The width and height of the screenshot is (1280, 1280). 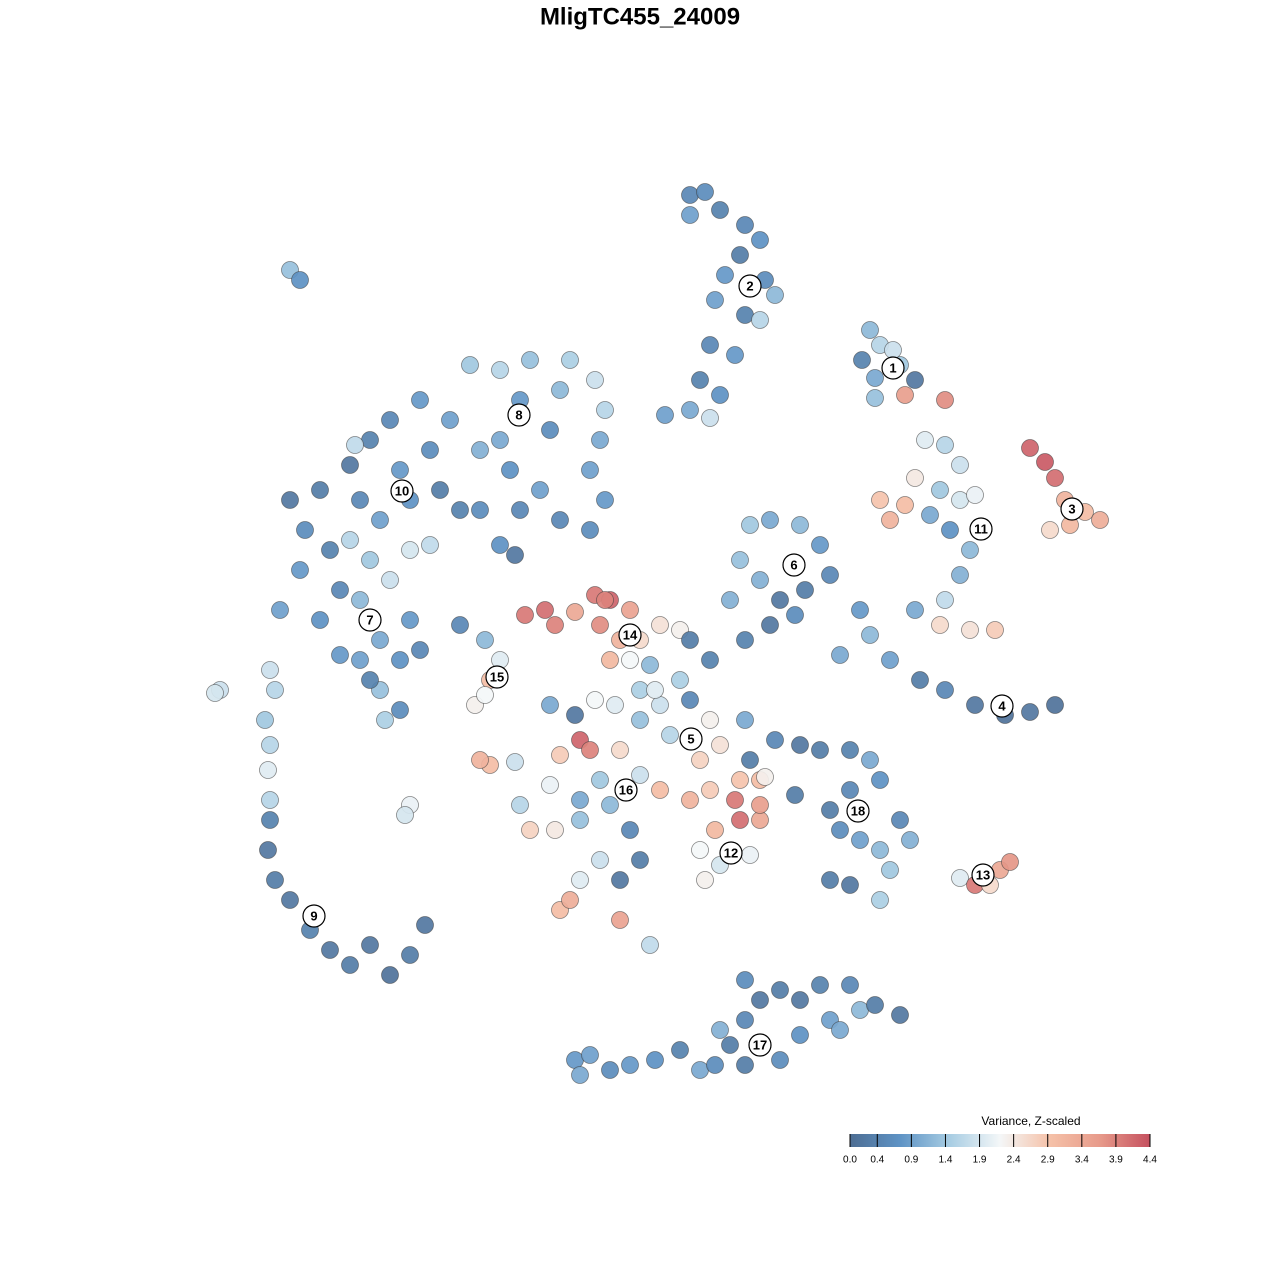 I want to click on colorbar-tick-label: 0.4, so click(x=877, y=1160).